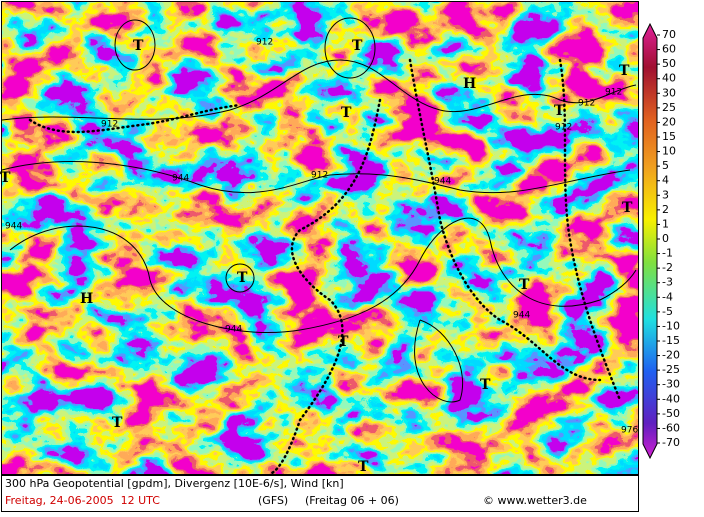 This screenshot has width=704, height=517. Describe the element at coordinates (671, 427) in the screenshot. I see `colorbar-label: -60` at that location.